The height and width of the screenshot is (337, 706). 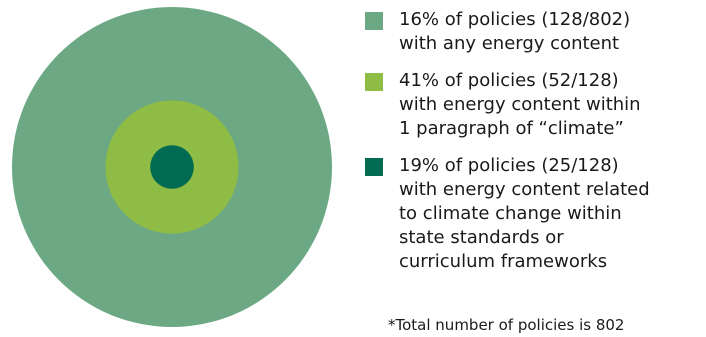 What do you see at coordinates (515, 19) in the screenshot?
I see `legend-label-line: 16% of policies (128/802)` at bounding box center [515, 19].